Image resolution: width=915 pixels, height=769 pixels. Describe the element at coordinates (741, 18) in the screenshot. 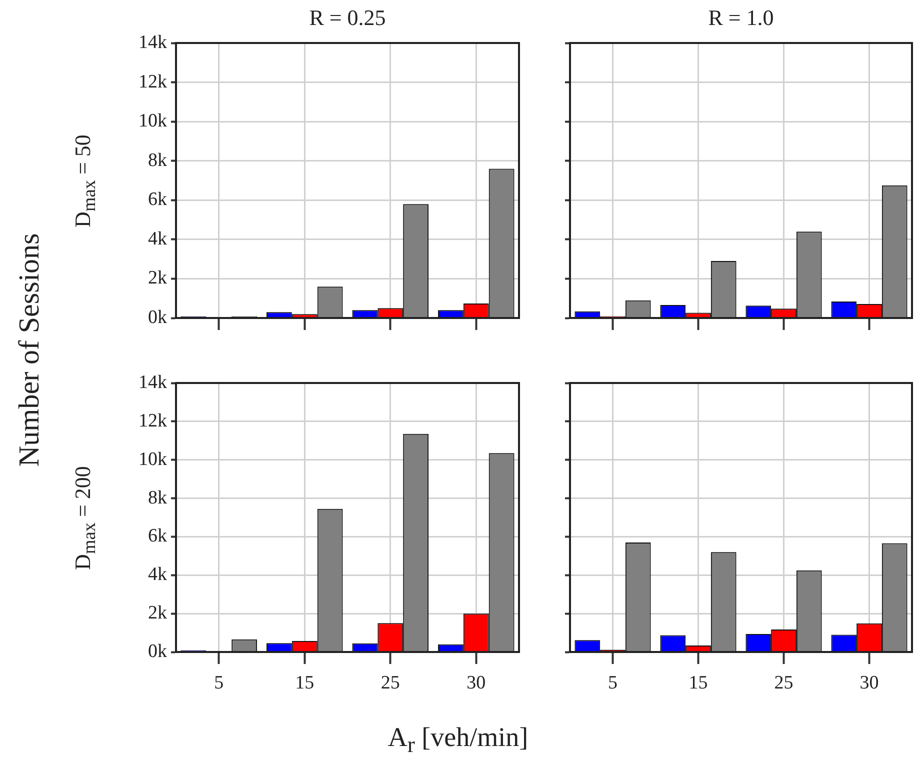

I see `chart-title: R = 1.0` at that location.